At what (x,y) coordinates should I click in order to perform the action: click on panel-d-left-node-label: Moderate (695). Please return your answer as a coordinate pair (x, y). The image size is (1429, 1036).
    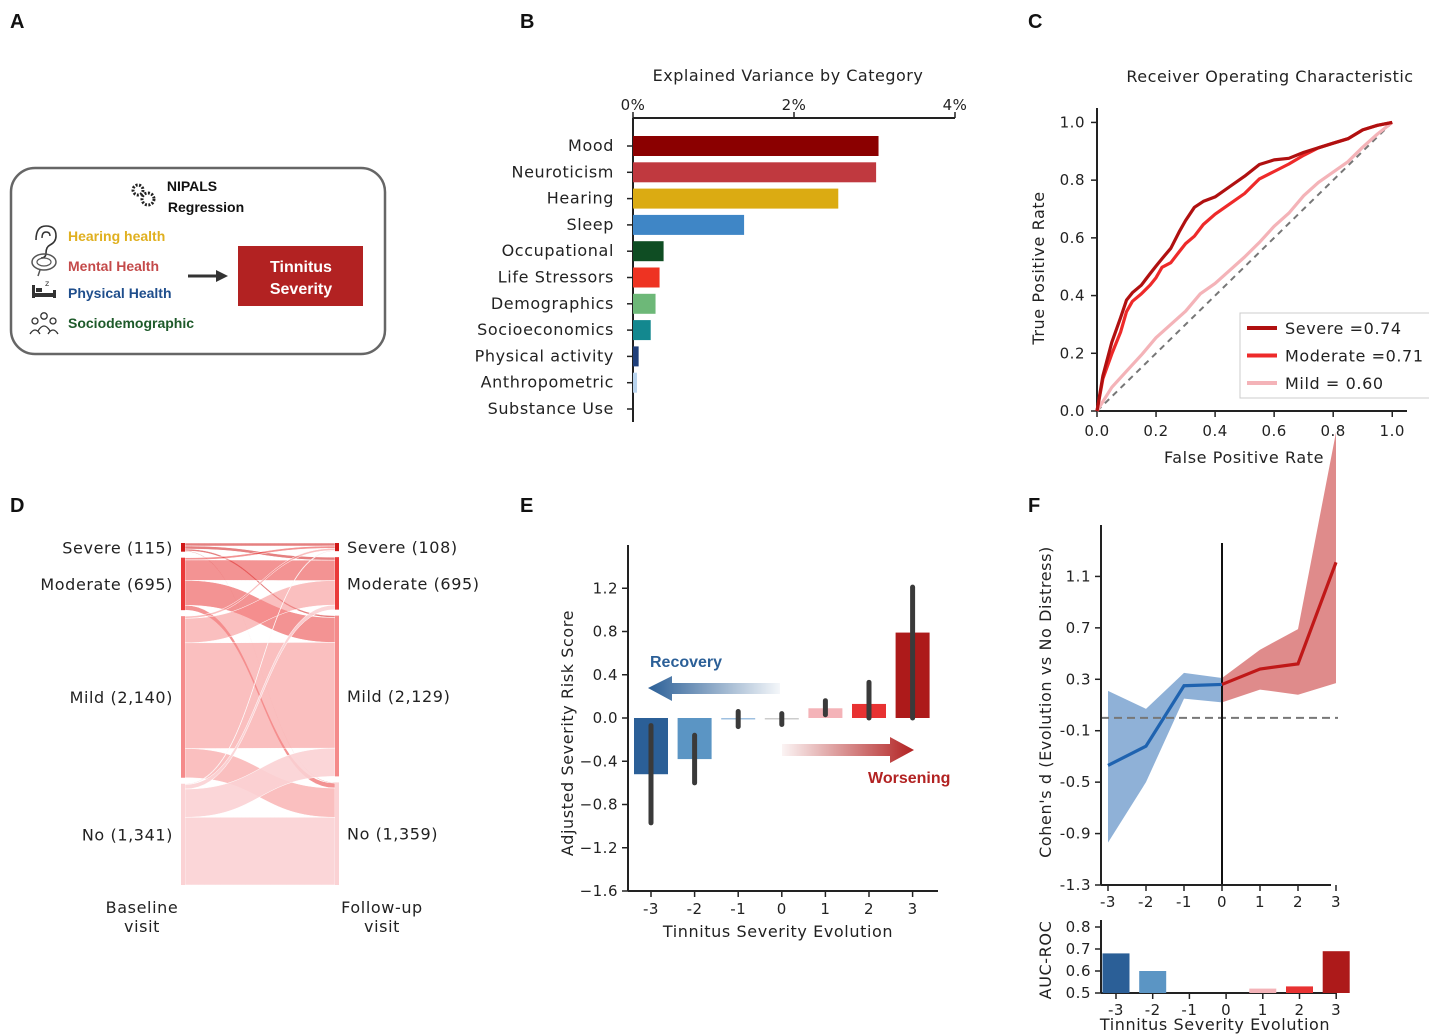
    Looking at the image, I should click on (106, 584).